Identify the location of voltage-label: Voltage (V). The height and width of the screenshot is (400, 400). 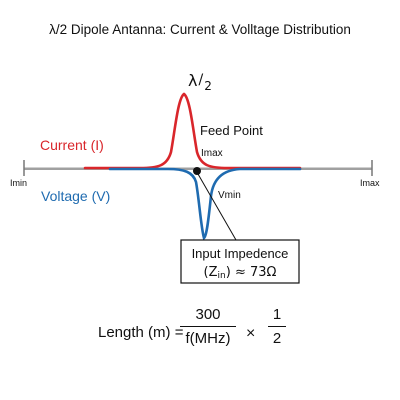
(75, 196).